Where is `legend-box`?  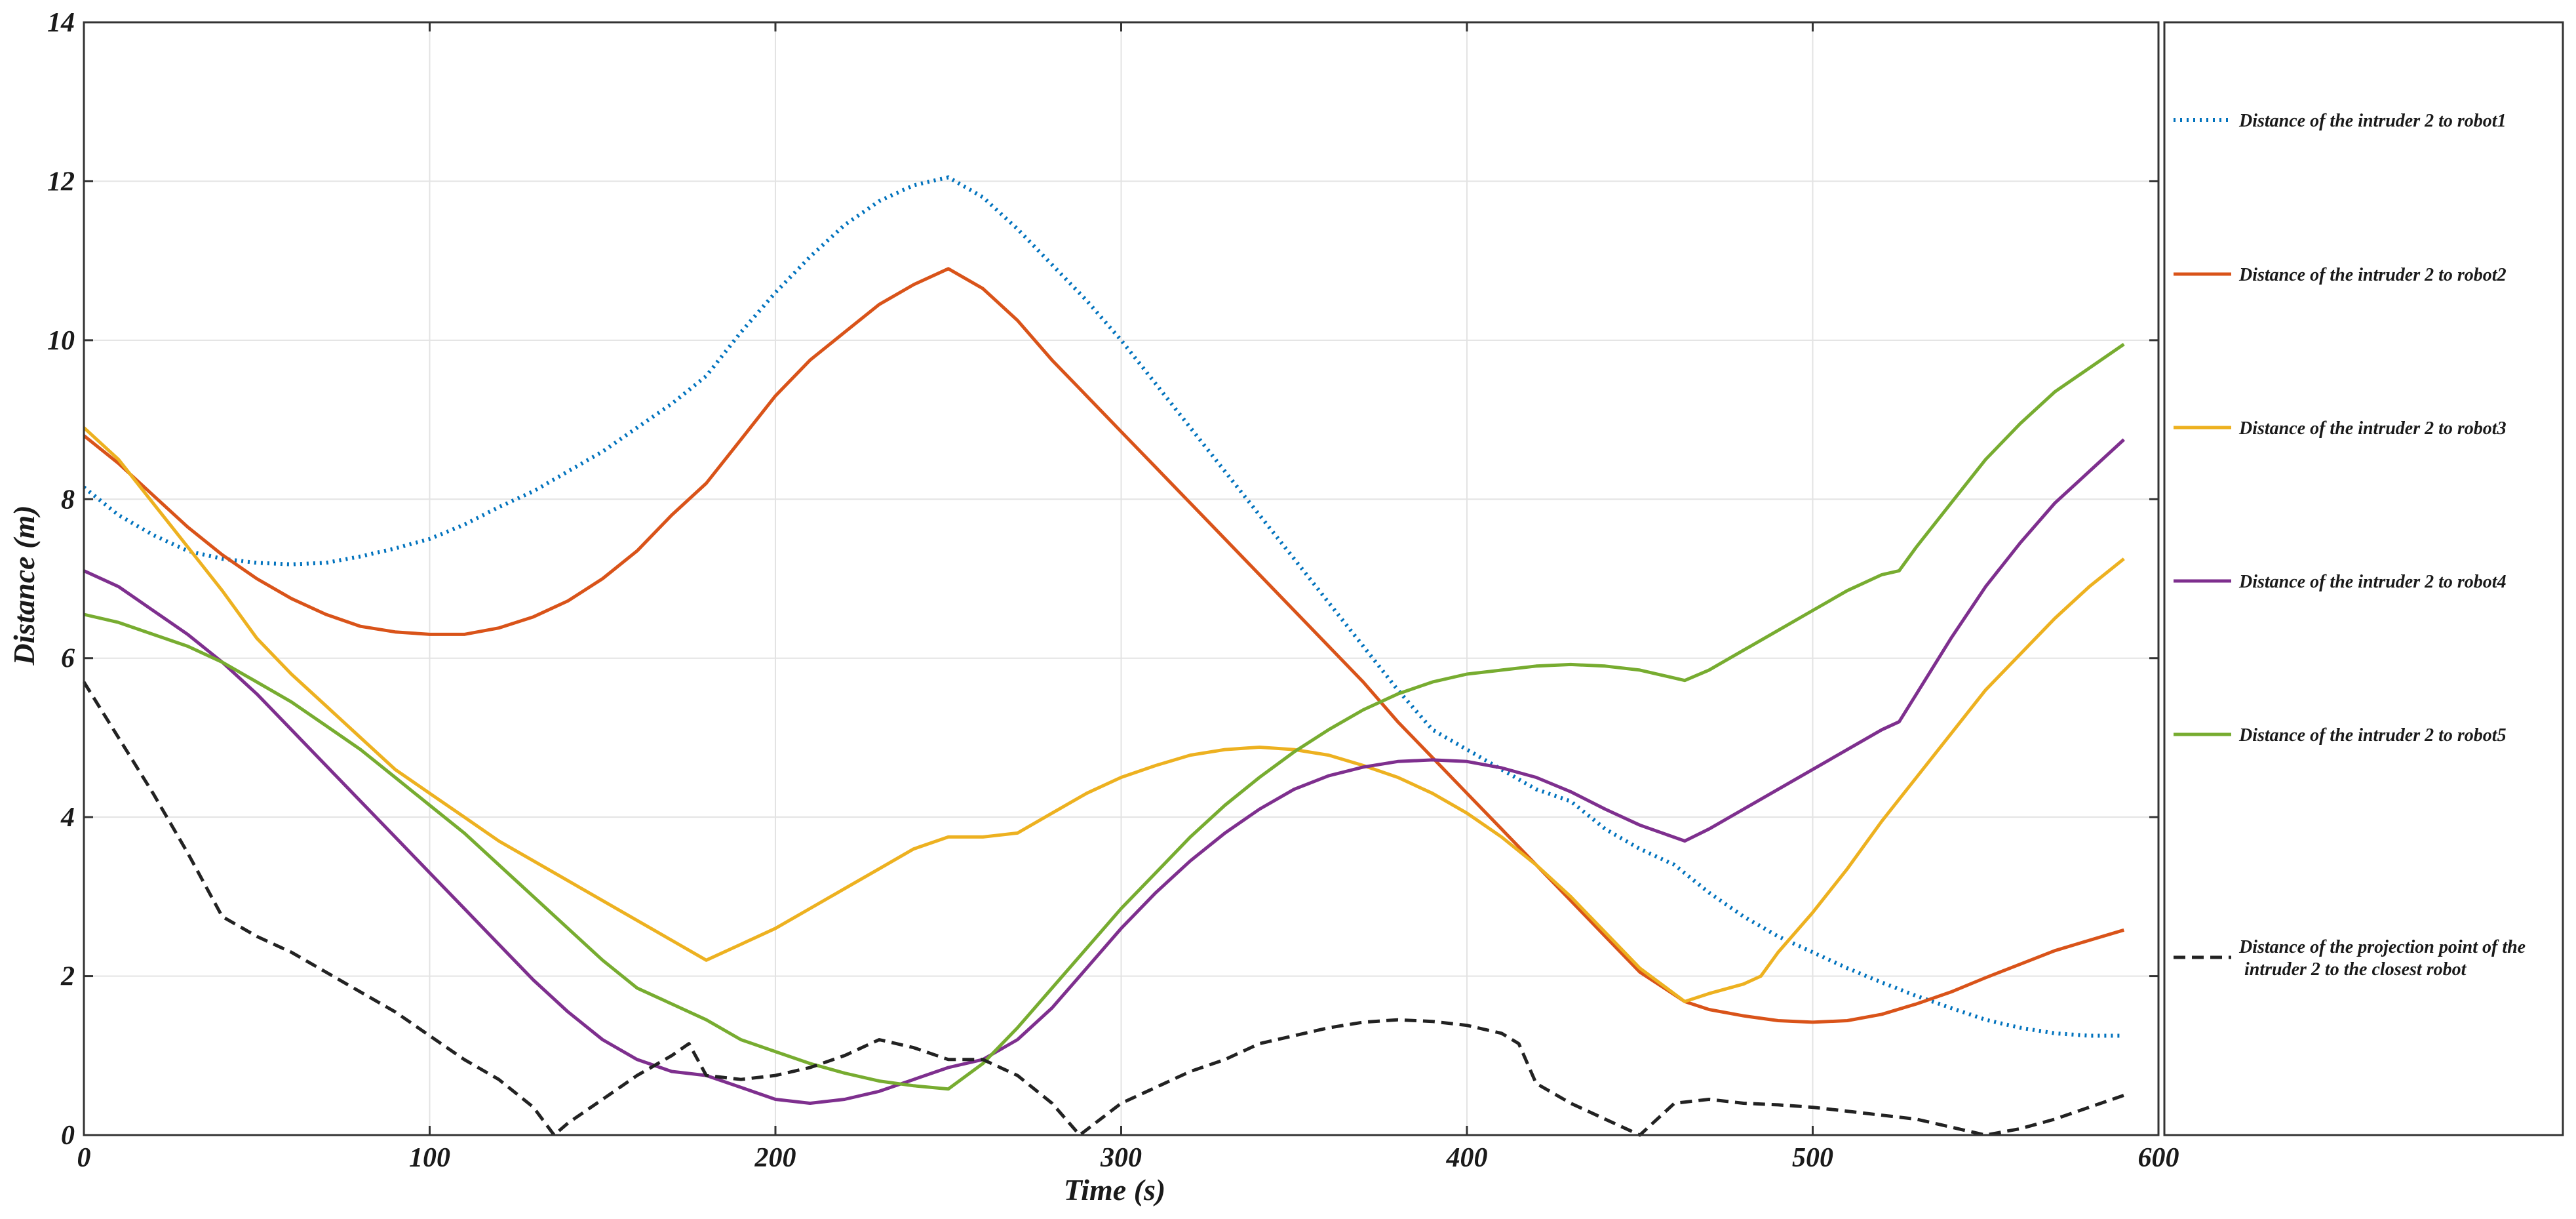 legend-box is located at coordinates (2363, 578).